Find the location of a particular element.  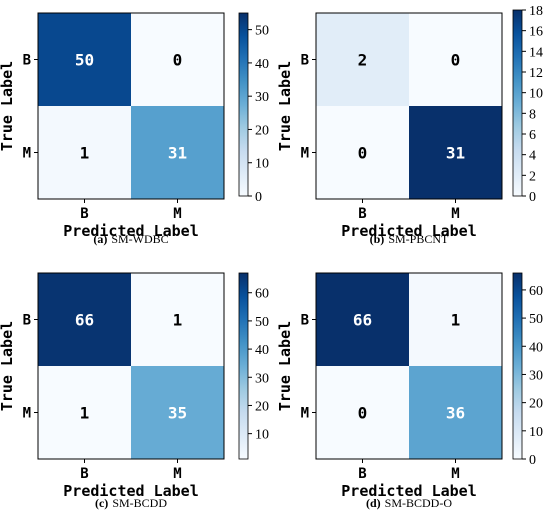

subfigure-caption: (a) SM-WDBC is located at coordinates (130, 239).